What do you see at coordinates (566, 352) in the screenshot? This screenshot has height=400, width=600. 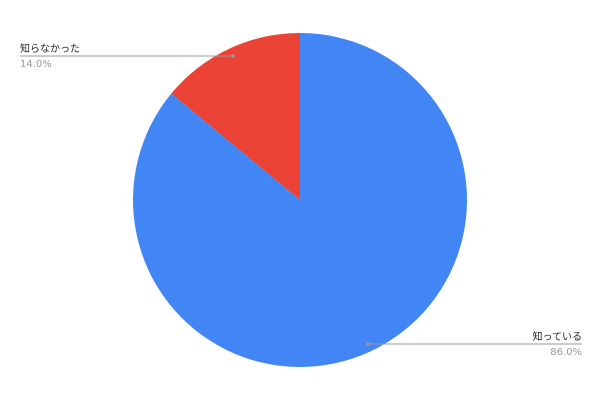 I see `slice-percent-label: 86.0%` at bounding box center [566, 352].